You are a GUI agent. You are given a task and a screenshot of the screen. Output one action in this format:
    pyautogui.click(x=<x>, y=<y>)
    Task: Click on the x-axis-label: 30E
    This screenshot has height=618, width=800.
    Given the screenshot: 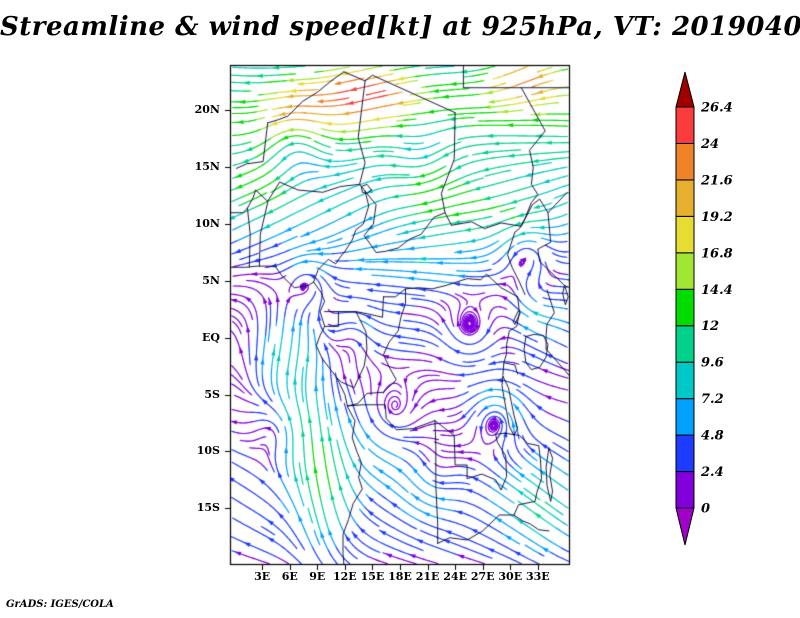 What is the action you would take?
    pyautogui.click(x=510, y=576)
    